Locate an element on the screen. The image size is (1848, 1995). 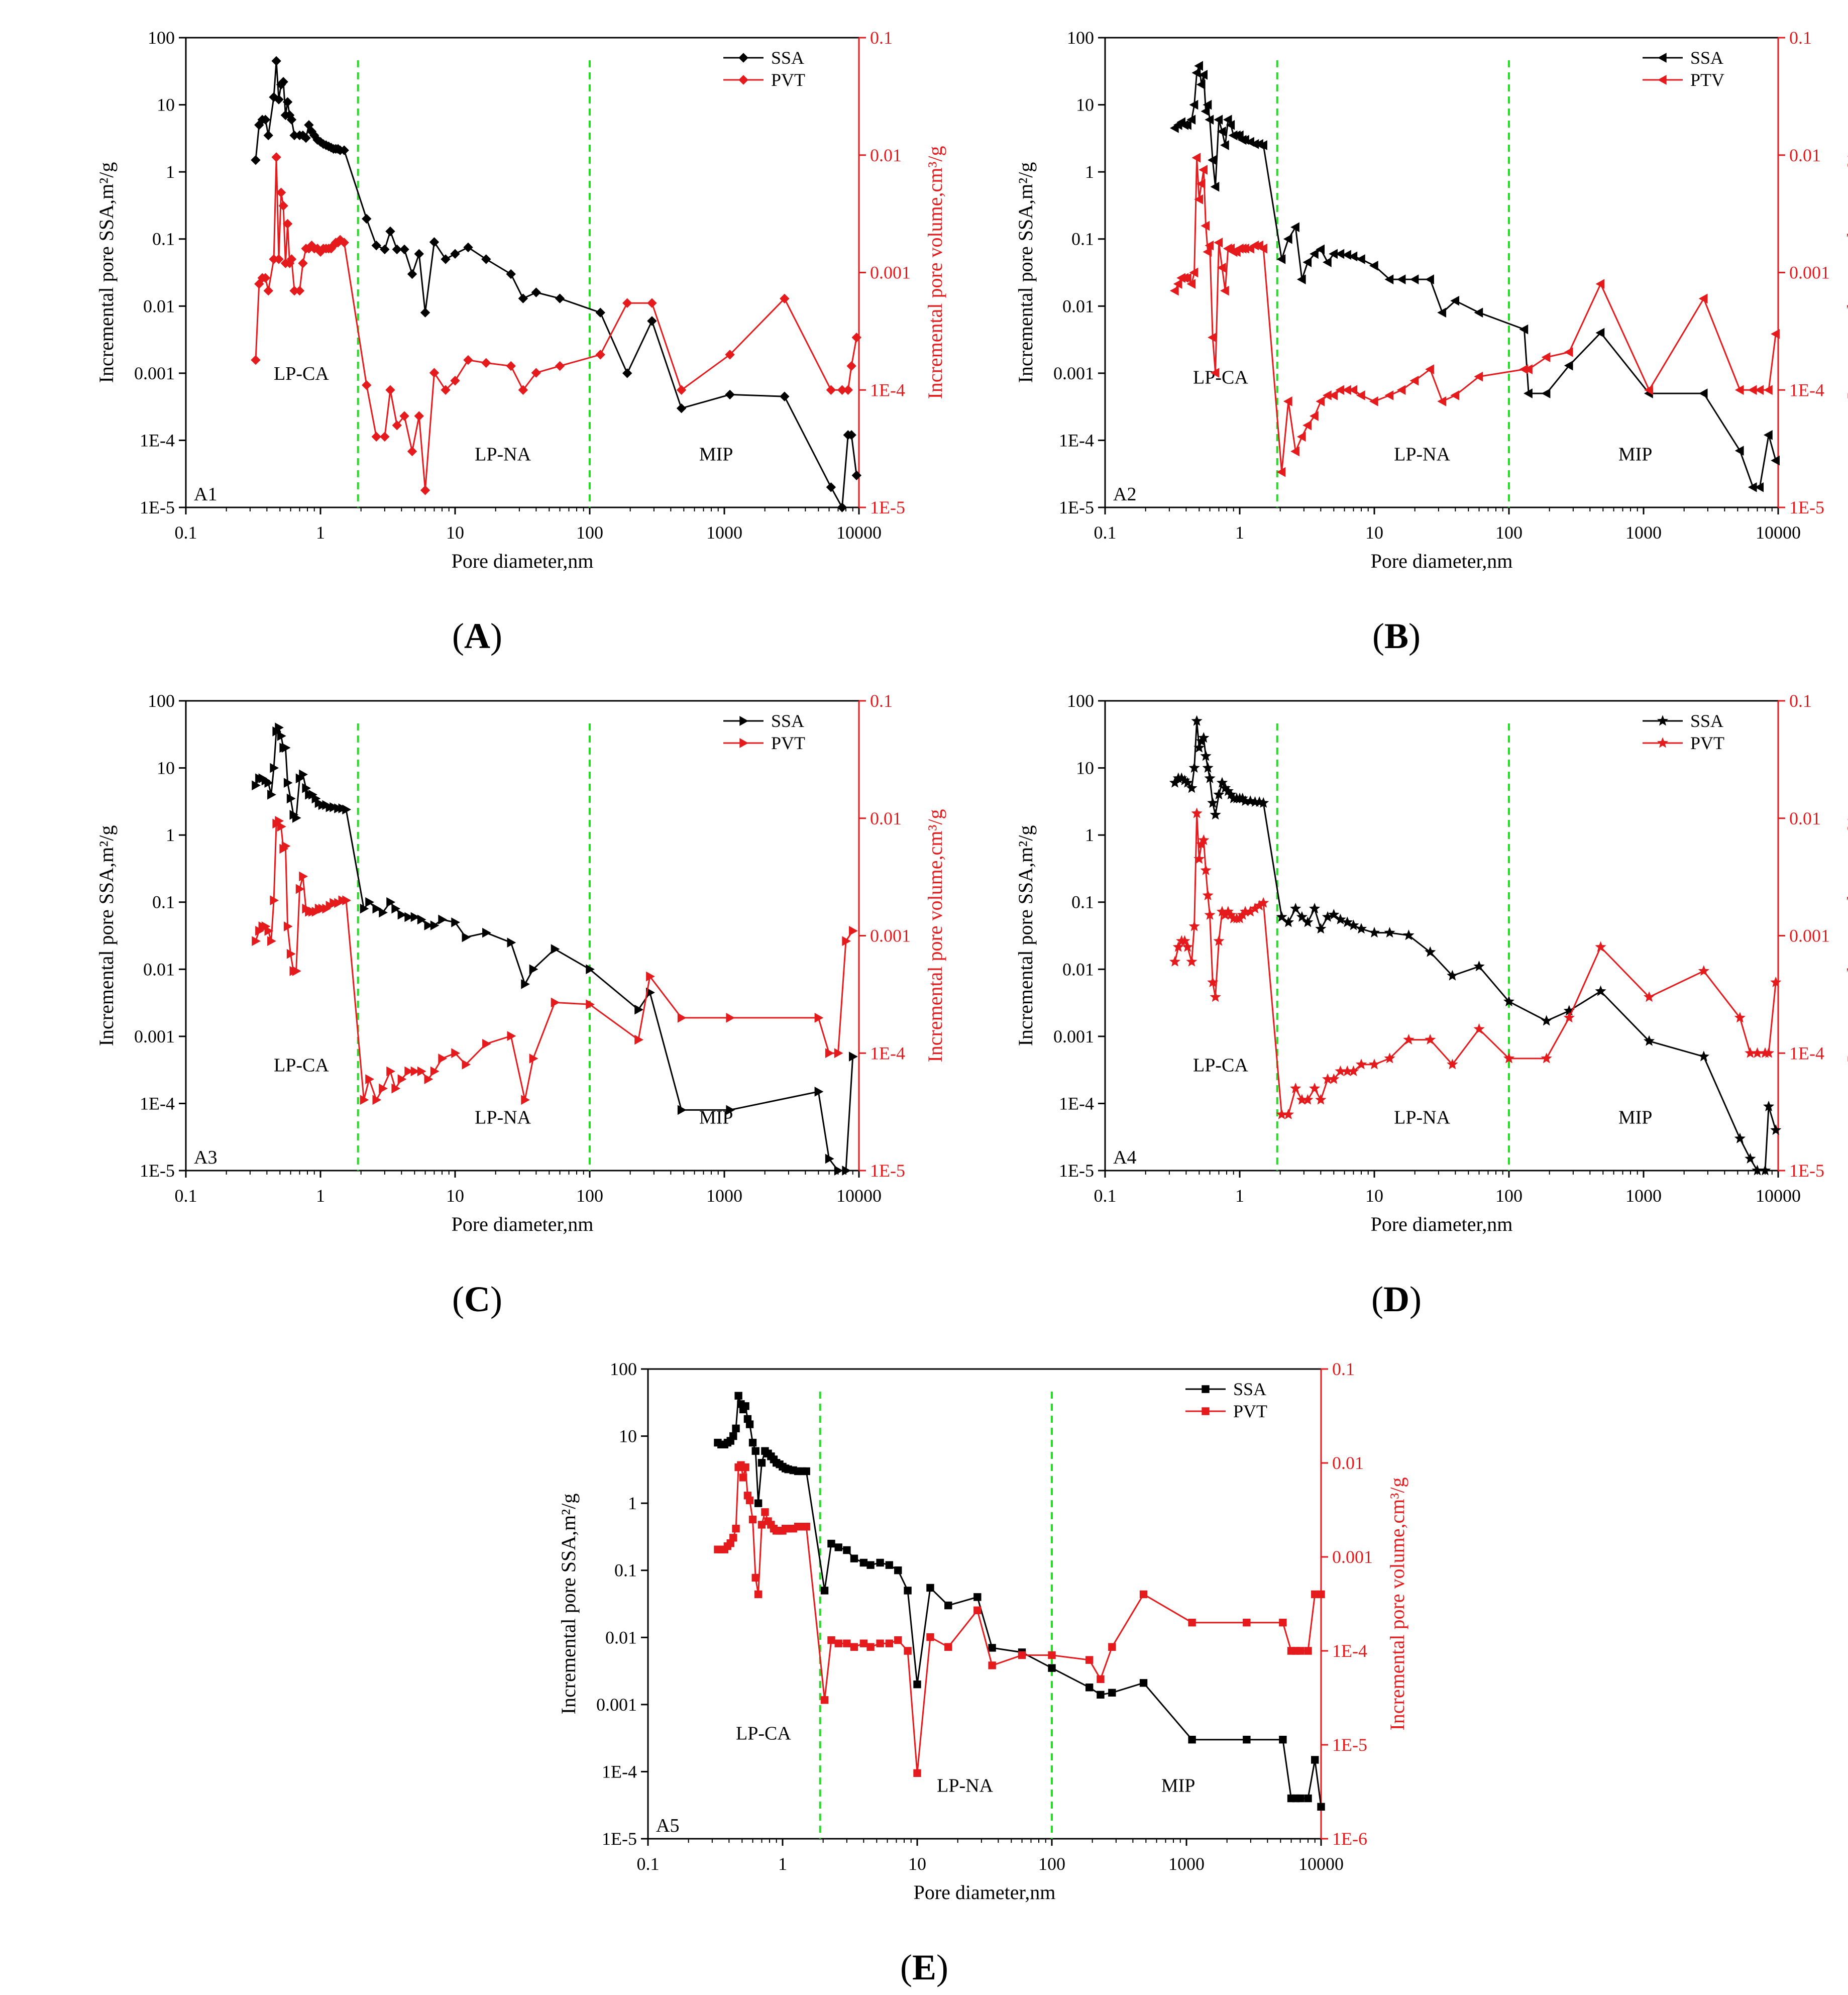
y-tick-label: 0.01 is located at coordinates (159, 306).